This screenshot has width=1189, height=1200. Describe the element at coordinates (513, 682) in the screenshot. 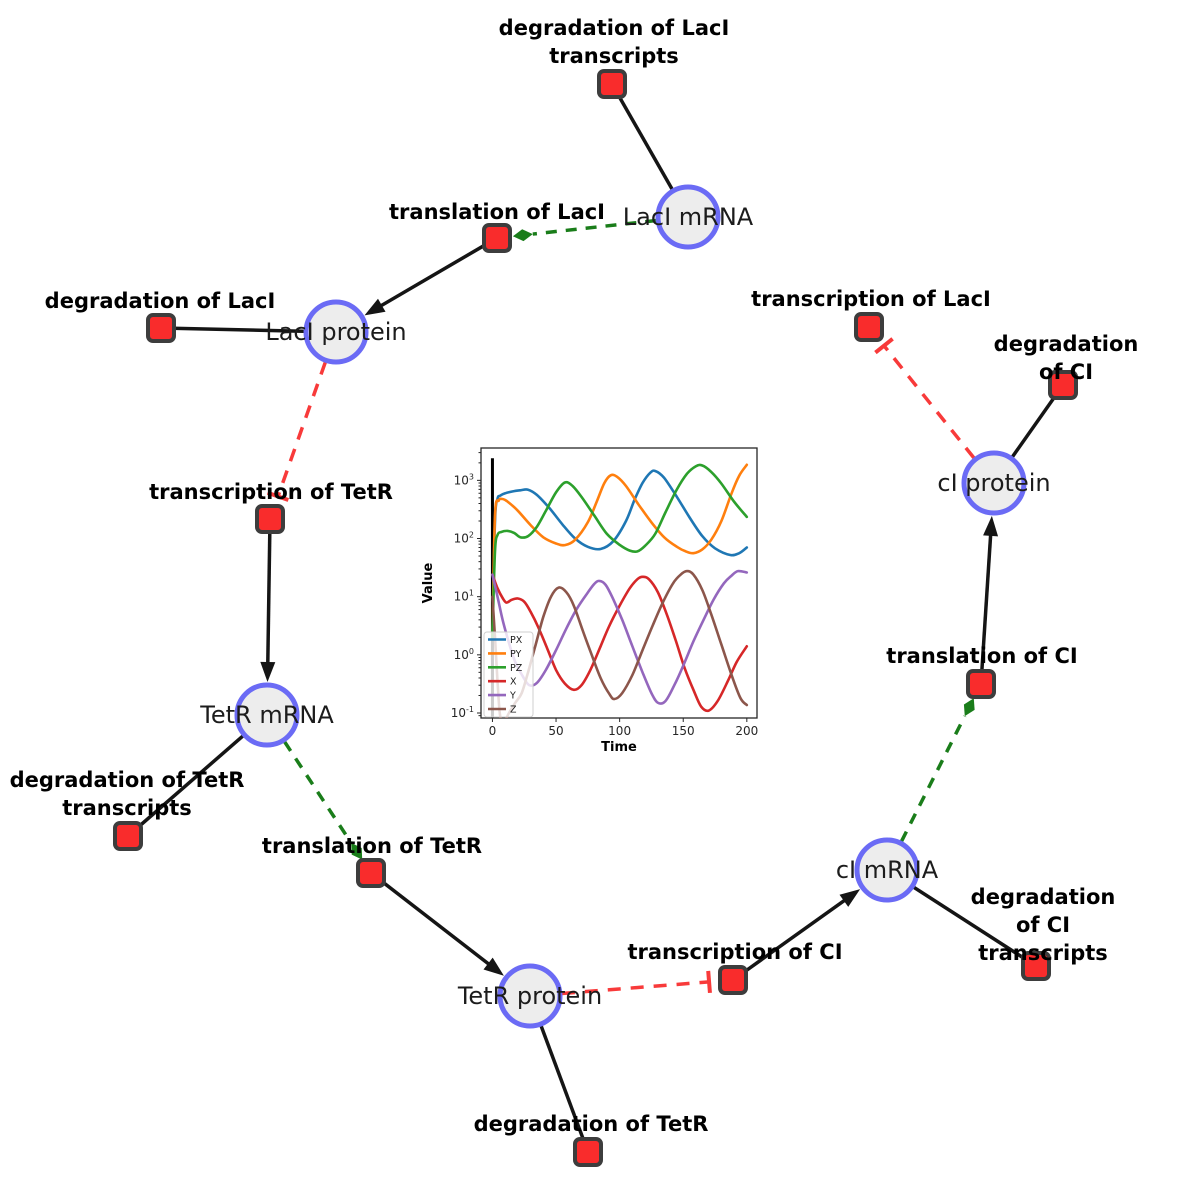

I see `legend-entry-X: X` at that location.